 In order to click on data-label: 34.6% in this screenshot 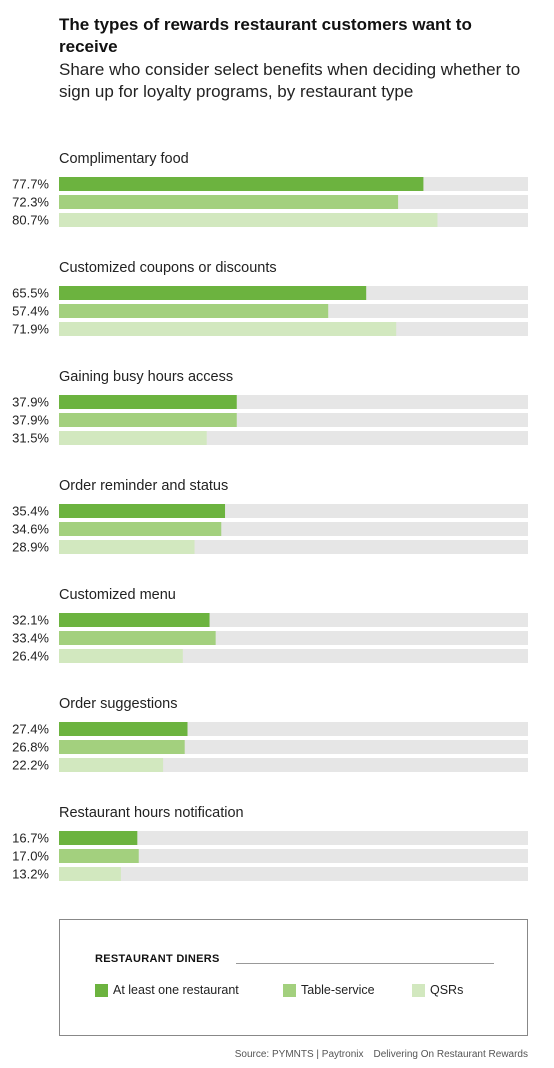, I will do `click(30, 529)`.